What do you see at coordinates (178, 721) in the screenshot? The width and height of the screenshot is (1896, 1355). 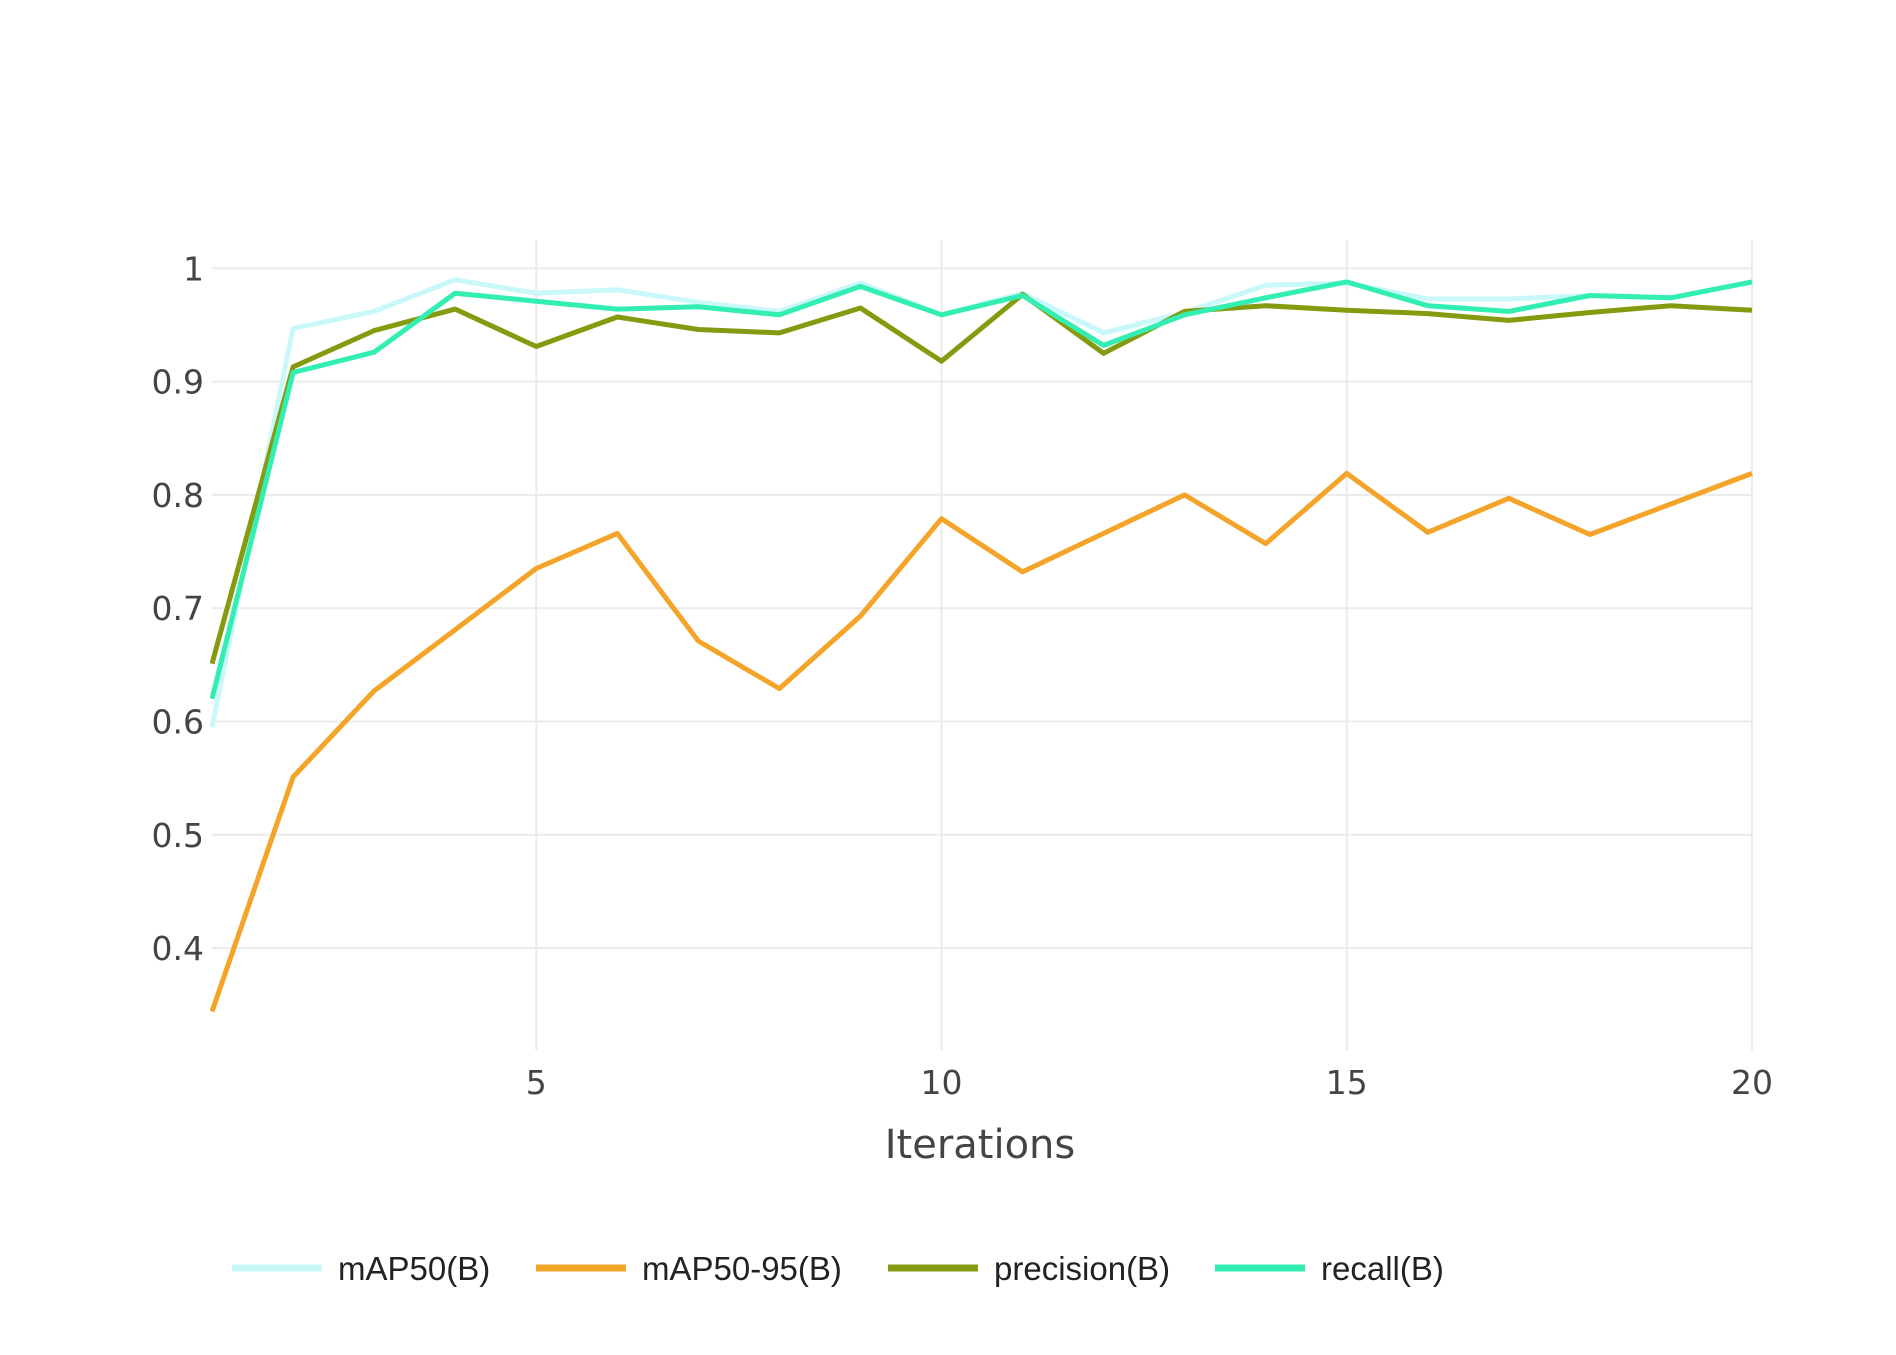 I see `y-tick-label: 0.6` at bounding box center [178, 721].